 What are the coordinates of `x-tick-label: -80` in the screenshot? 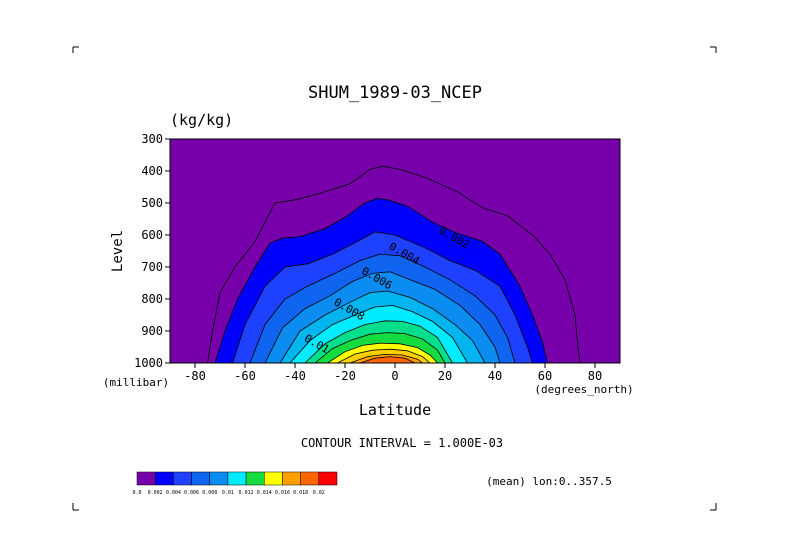 It's located at (195, 376).